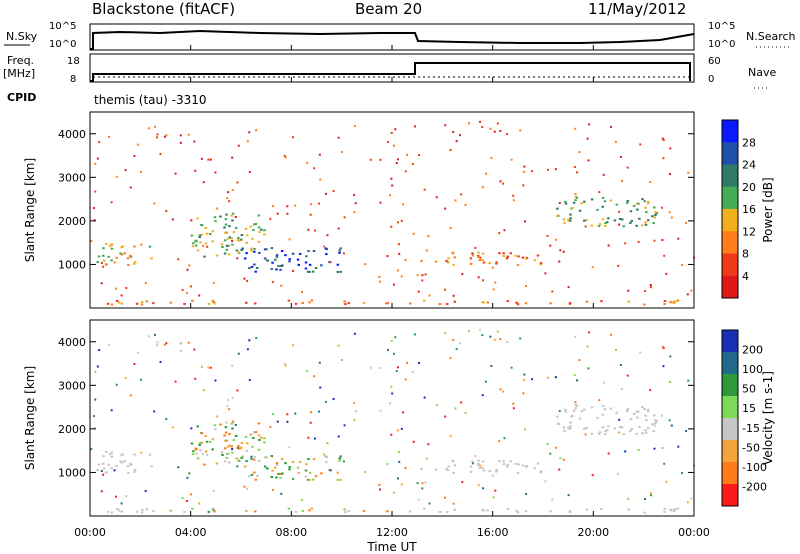  What do you see at coordinates (694, 532) in the screenshot?
I see `x-tick-label: 00:00` at bounding box center [694, 532].